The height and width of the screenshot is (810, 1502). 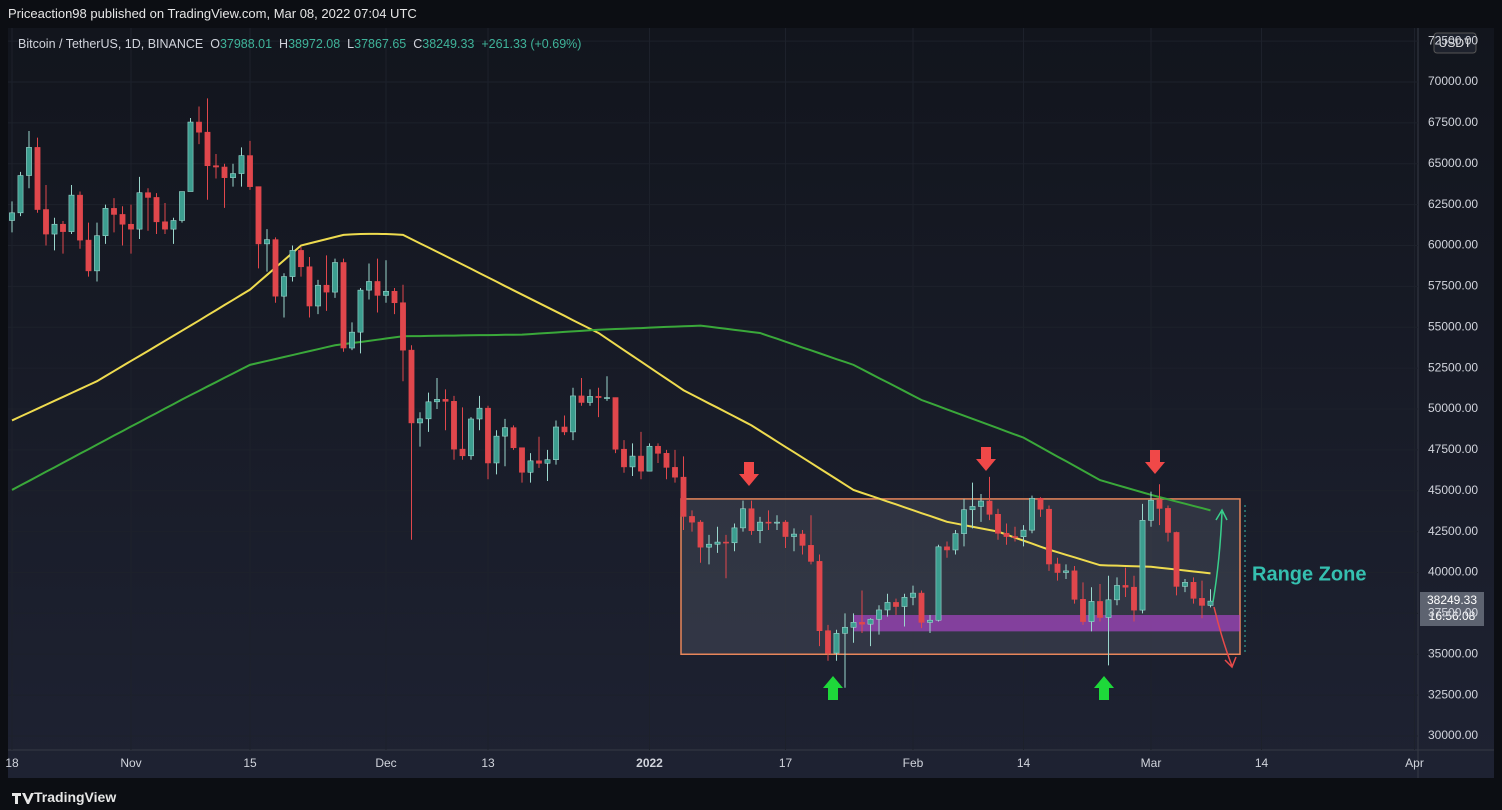 What do you see at coordinates (130, 763) in the screenshot?
I see `x-tick-label: Nov` at bounding box center [130, 763].